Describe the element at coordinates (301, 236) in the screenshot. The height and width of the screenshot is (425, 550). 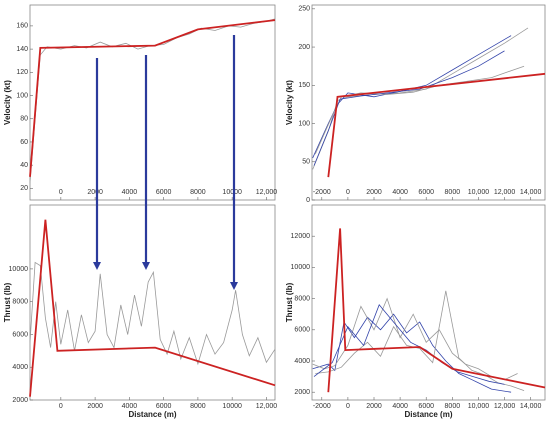
I see `y-tick-label: 12000` at that location.